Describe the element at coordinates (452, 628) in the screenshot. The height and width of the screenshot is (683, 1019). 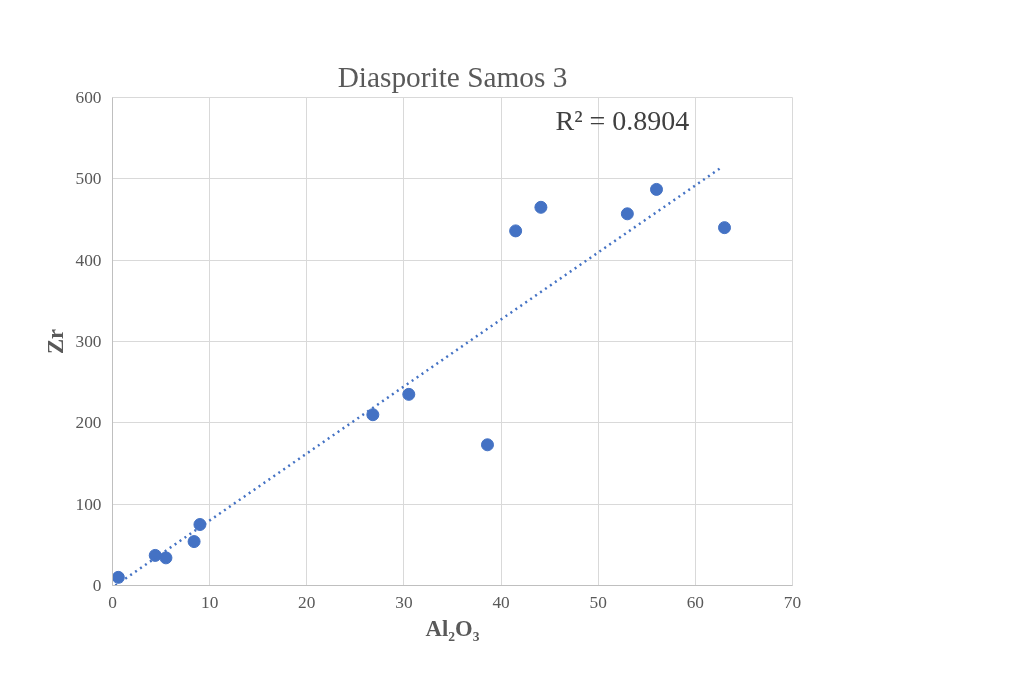
I see `x-axis-title: Al₂O₃` at that location.